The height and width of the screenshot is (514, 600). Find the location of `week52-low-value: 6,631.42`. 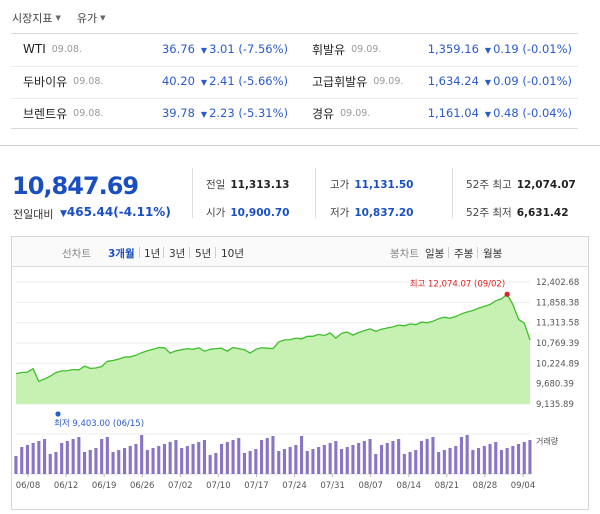

week52-low-value: 6,631.42 is located at coordinates (542, 213).